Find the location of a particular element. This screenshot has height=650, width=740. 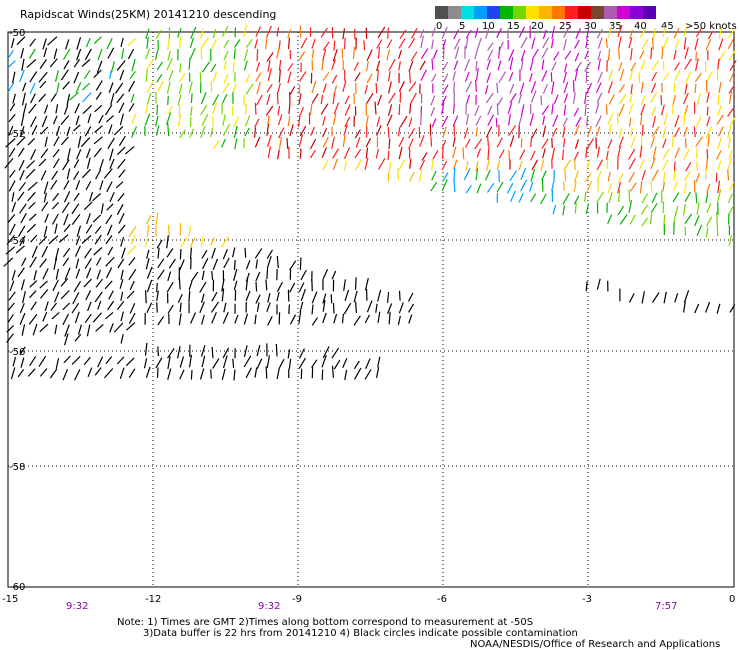

legend-swatch is located at coordinates (506, 12).